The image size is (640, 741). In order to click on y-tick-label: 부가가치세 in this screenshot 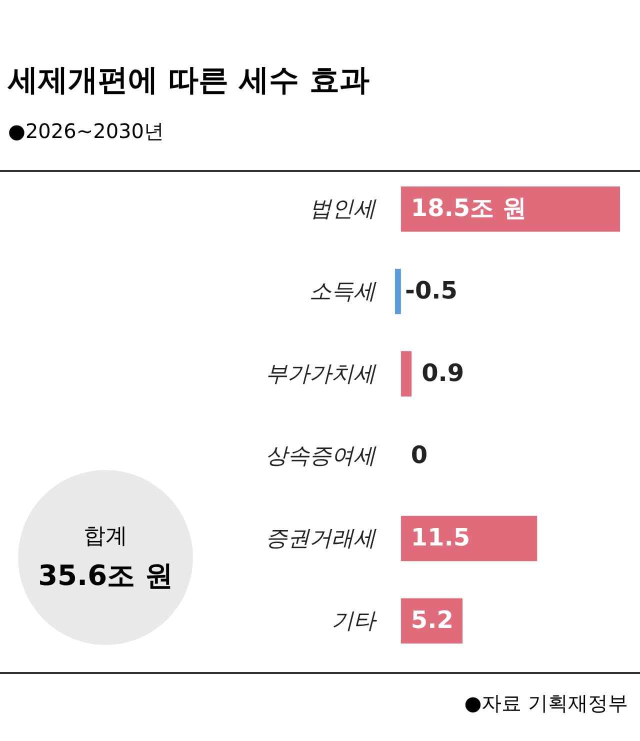, I will do `click(322, 374)`.